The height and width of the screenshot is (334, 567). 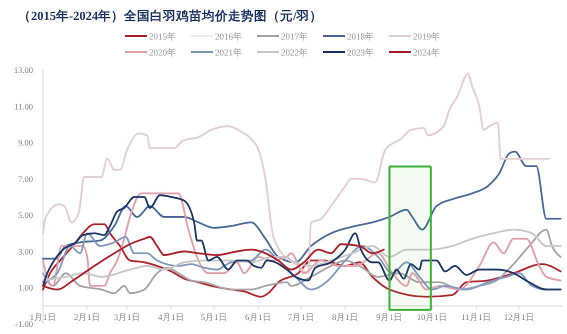 What do you see at coordinates (25, 287) in the screenshot?
I see `y-tick-label: 1.00` at bounding box center [25, 287].